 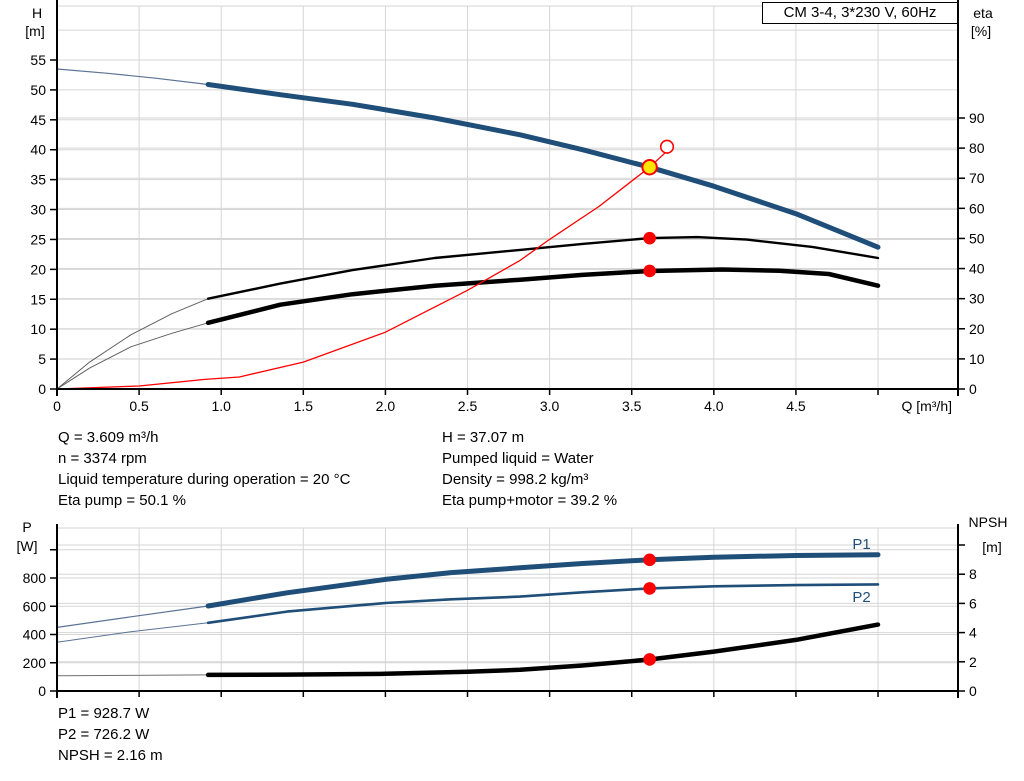 What do you see at coordinates (38, 329) in the screenshot?
I see `y-left-tick-label: 10` at bounding box center [38, 329].